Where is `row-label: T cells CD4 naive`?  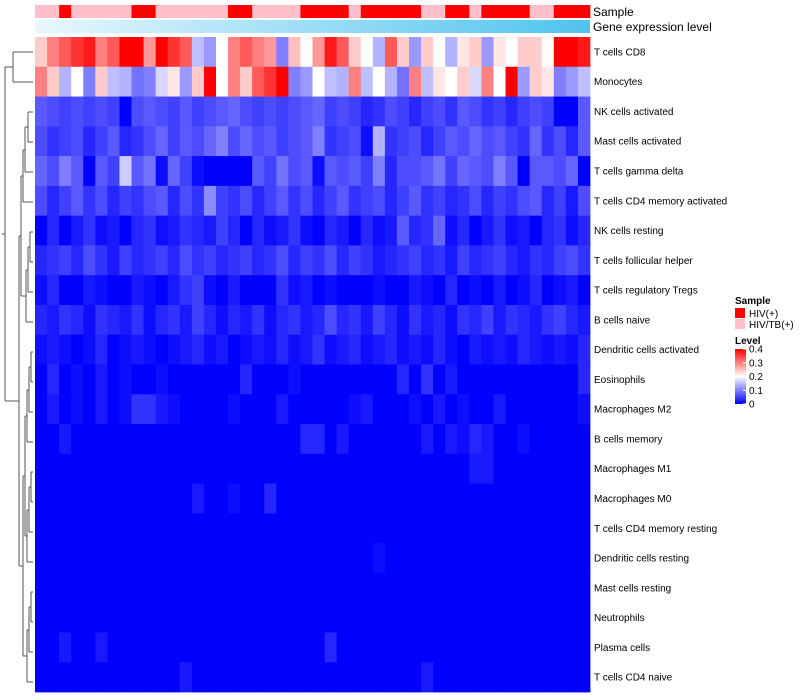
row-label: T cells CD4 naive is located at coordinates (633, 678).